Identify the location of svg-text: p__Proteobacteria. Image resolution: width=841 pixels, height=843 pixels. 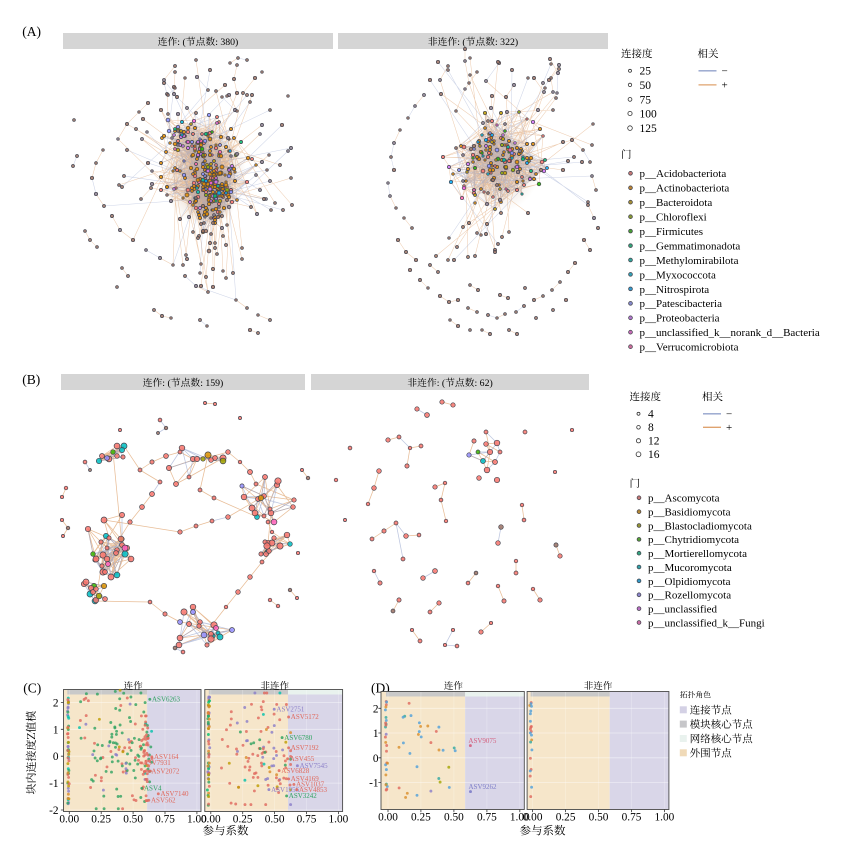
(680, 319).